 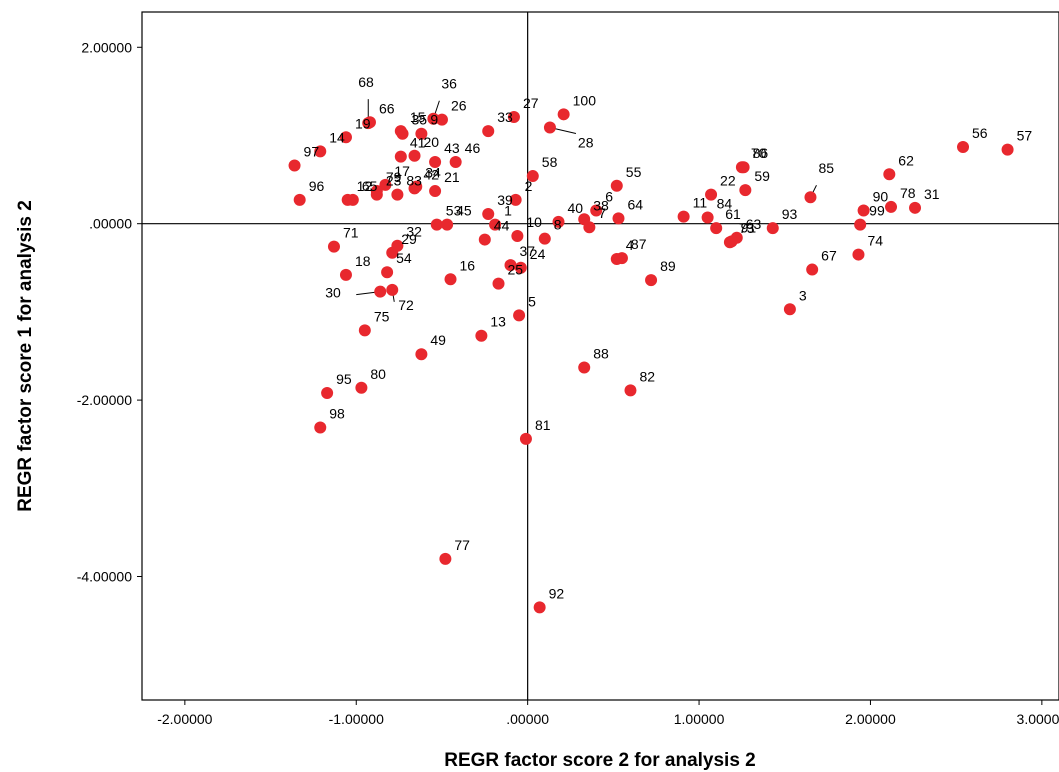 I want to click on point-label-25: 25, so click(x=516, y=270).